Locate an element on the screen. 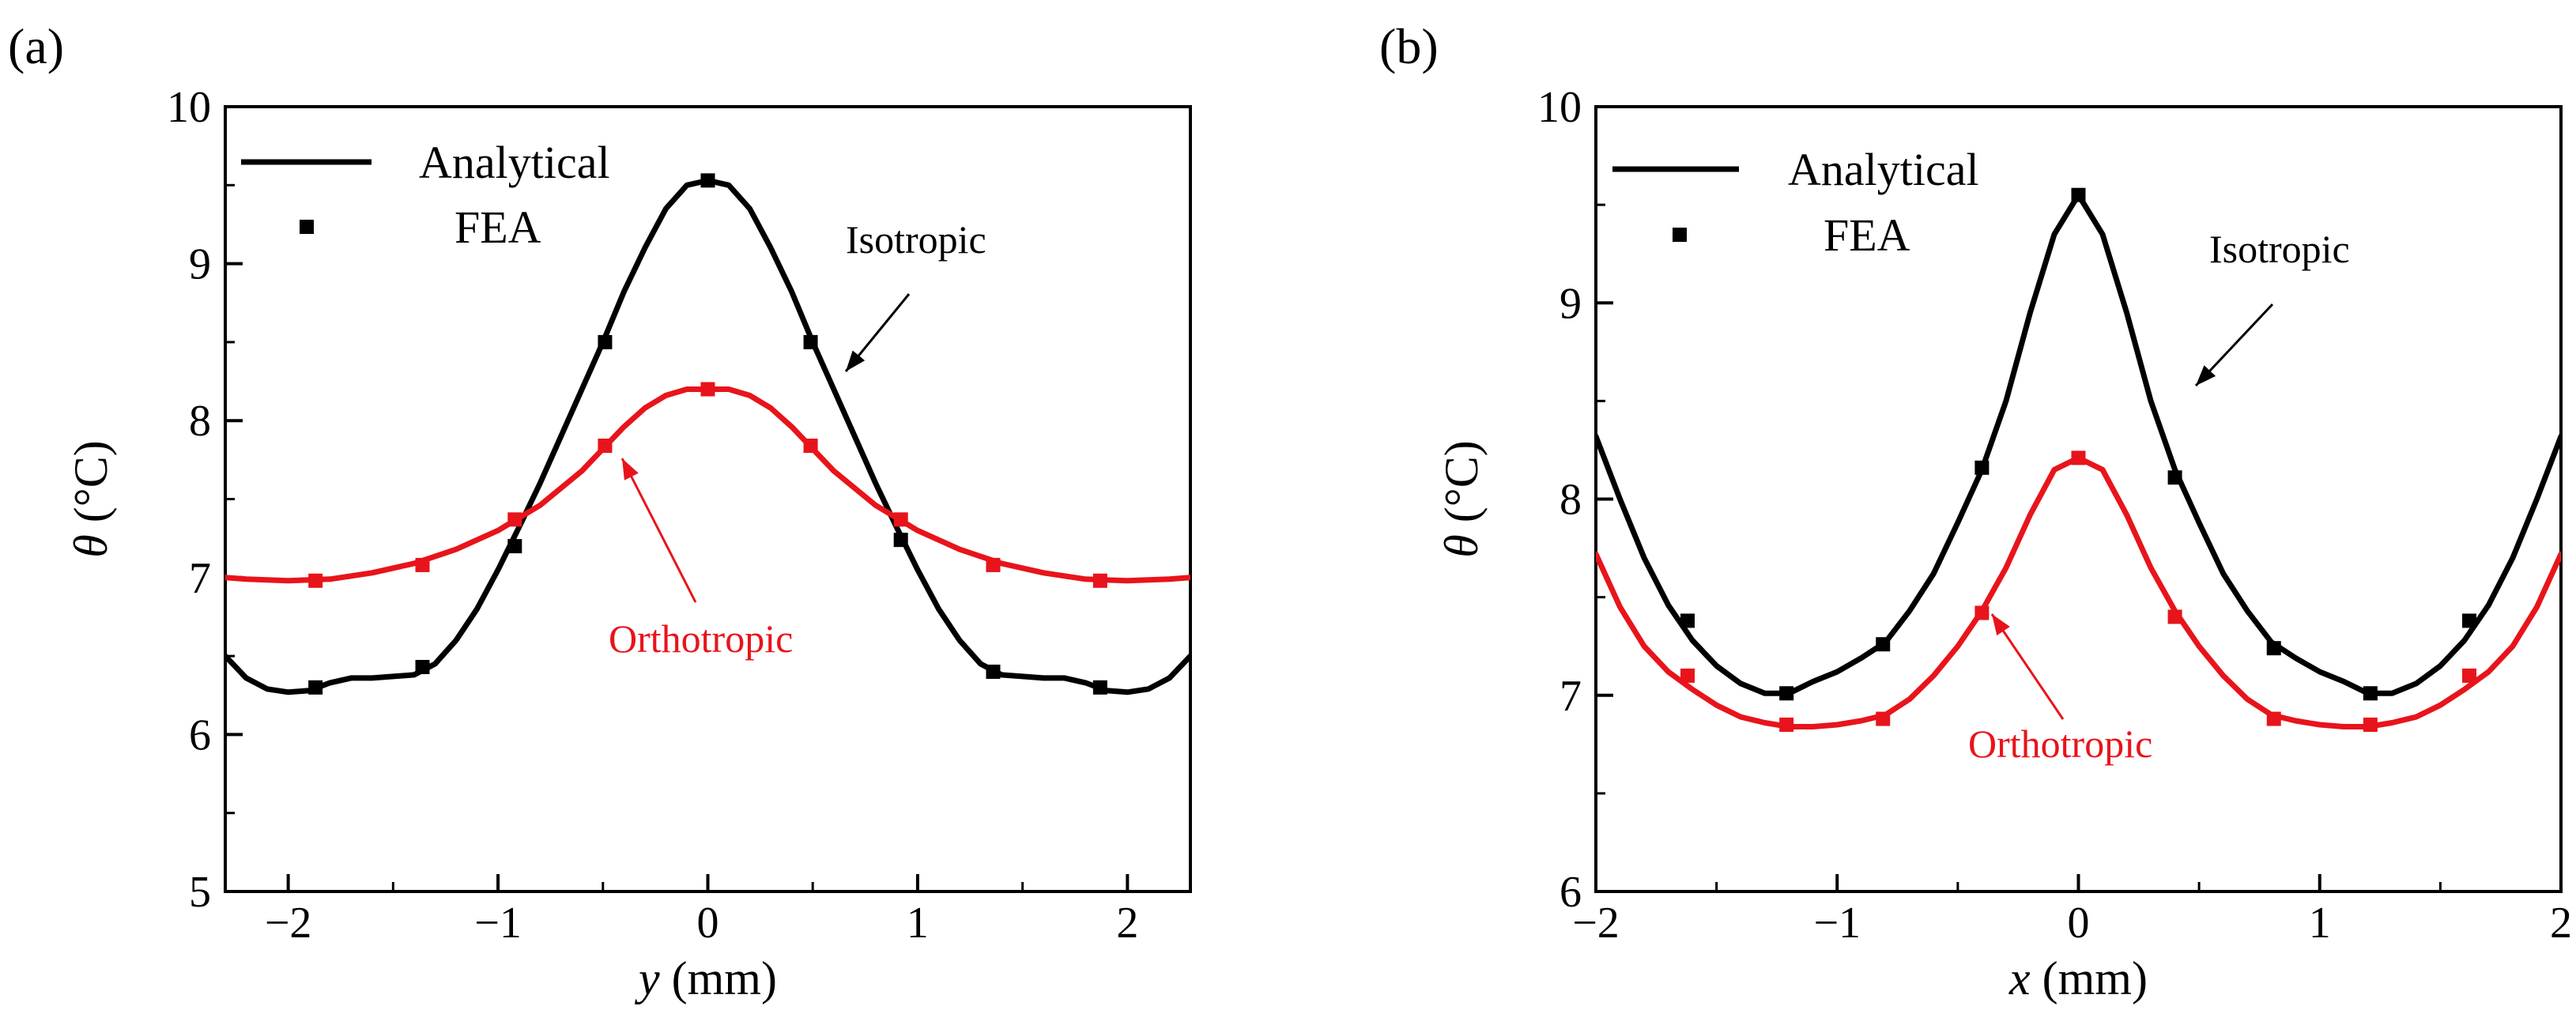  panel-label: (b) is located at coordinates (1409, 46).